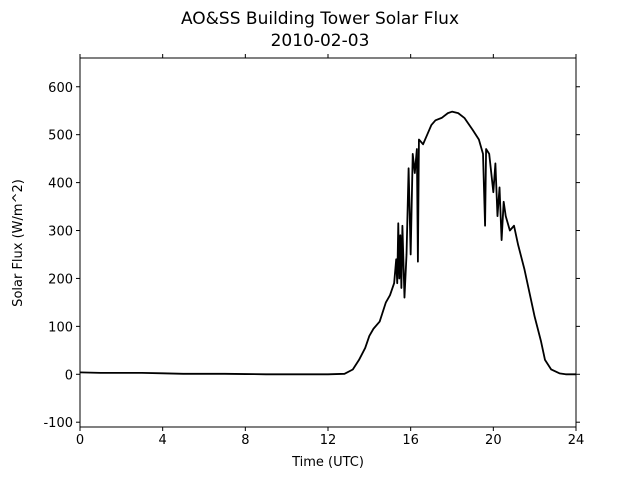 Image resolution: width=640 pixels, height=484 pixels. Describe the element at coordinates (60, 232) in the screenshot. I see `y-tick-label: 300` at that location.